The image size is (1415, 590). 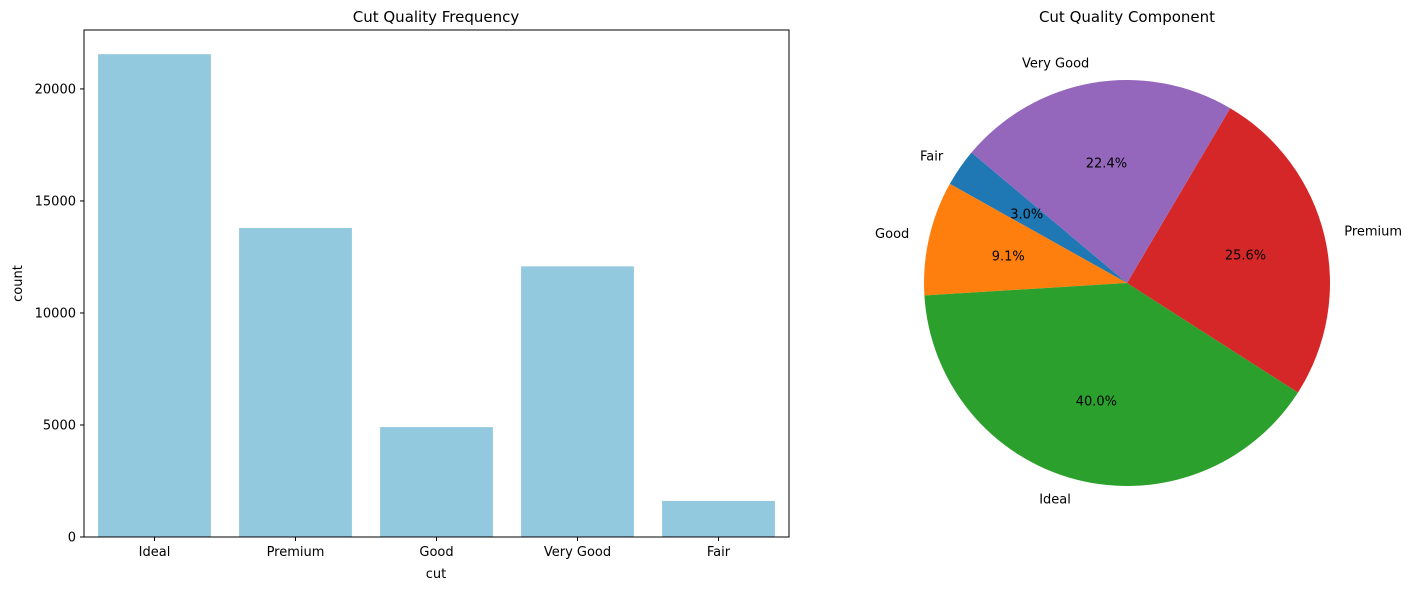 What do you see at coordinates (1127, 17) in the screenshot?
I see `pie-chart-title: Cut Quality Component` at bounding box center [1127, 17].